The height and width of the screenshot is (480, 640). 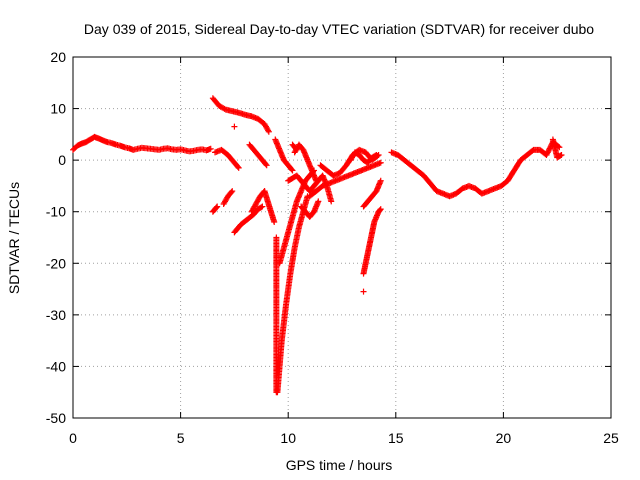 What do you see at coordinates (269, 207) in the screenshot?
I see `series-arc-8.9` at bounding box center [269, 207].